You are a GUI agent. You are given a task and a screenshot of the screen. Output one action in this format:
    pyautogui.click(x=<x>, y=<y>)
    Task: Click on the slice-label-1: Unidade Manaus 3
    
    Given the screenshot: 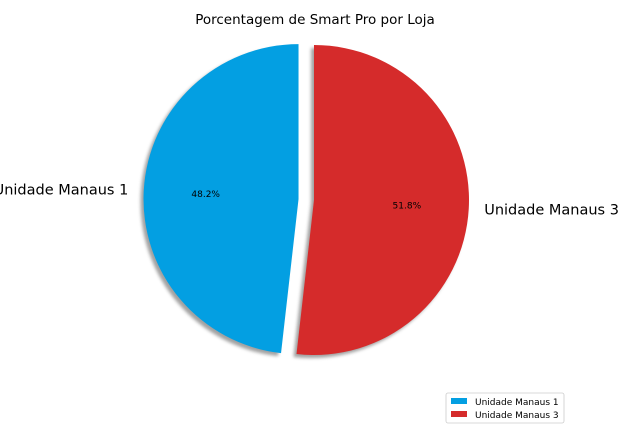 What is the action you would take?
    pyautogui.click(x=551, y=211)
    